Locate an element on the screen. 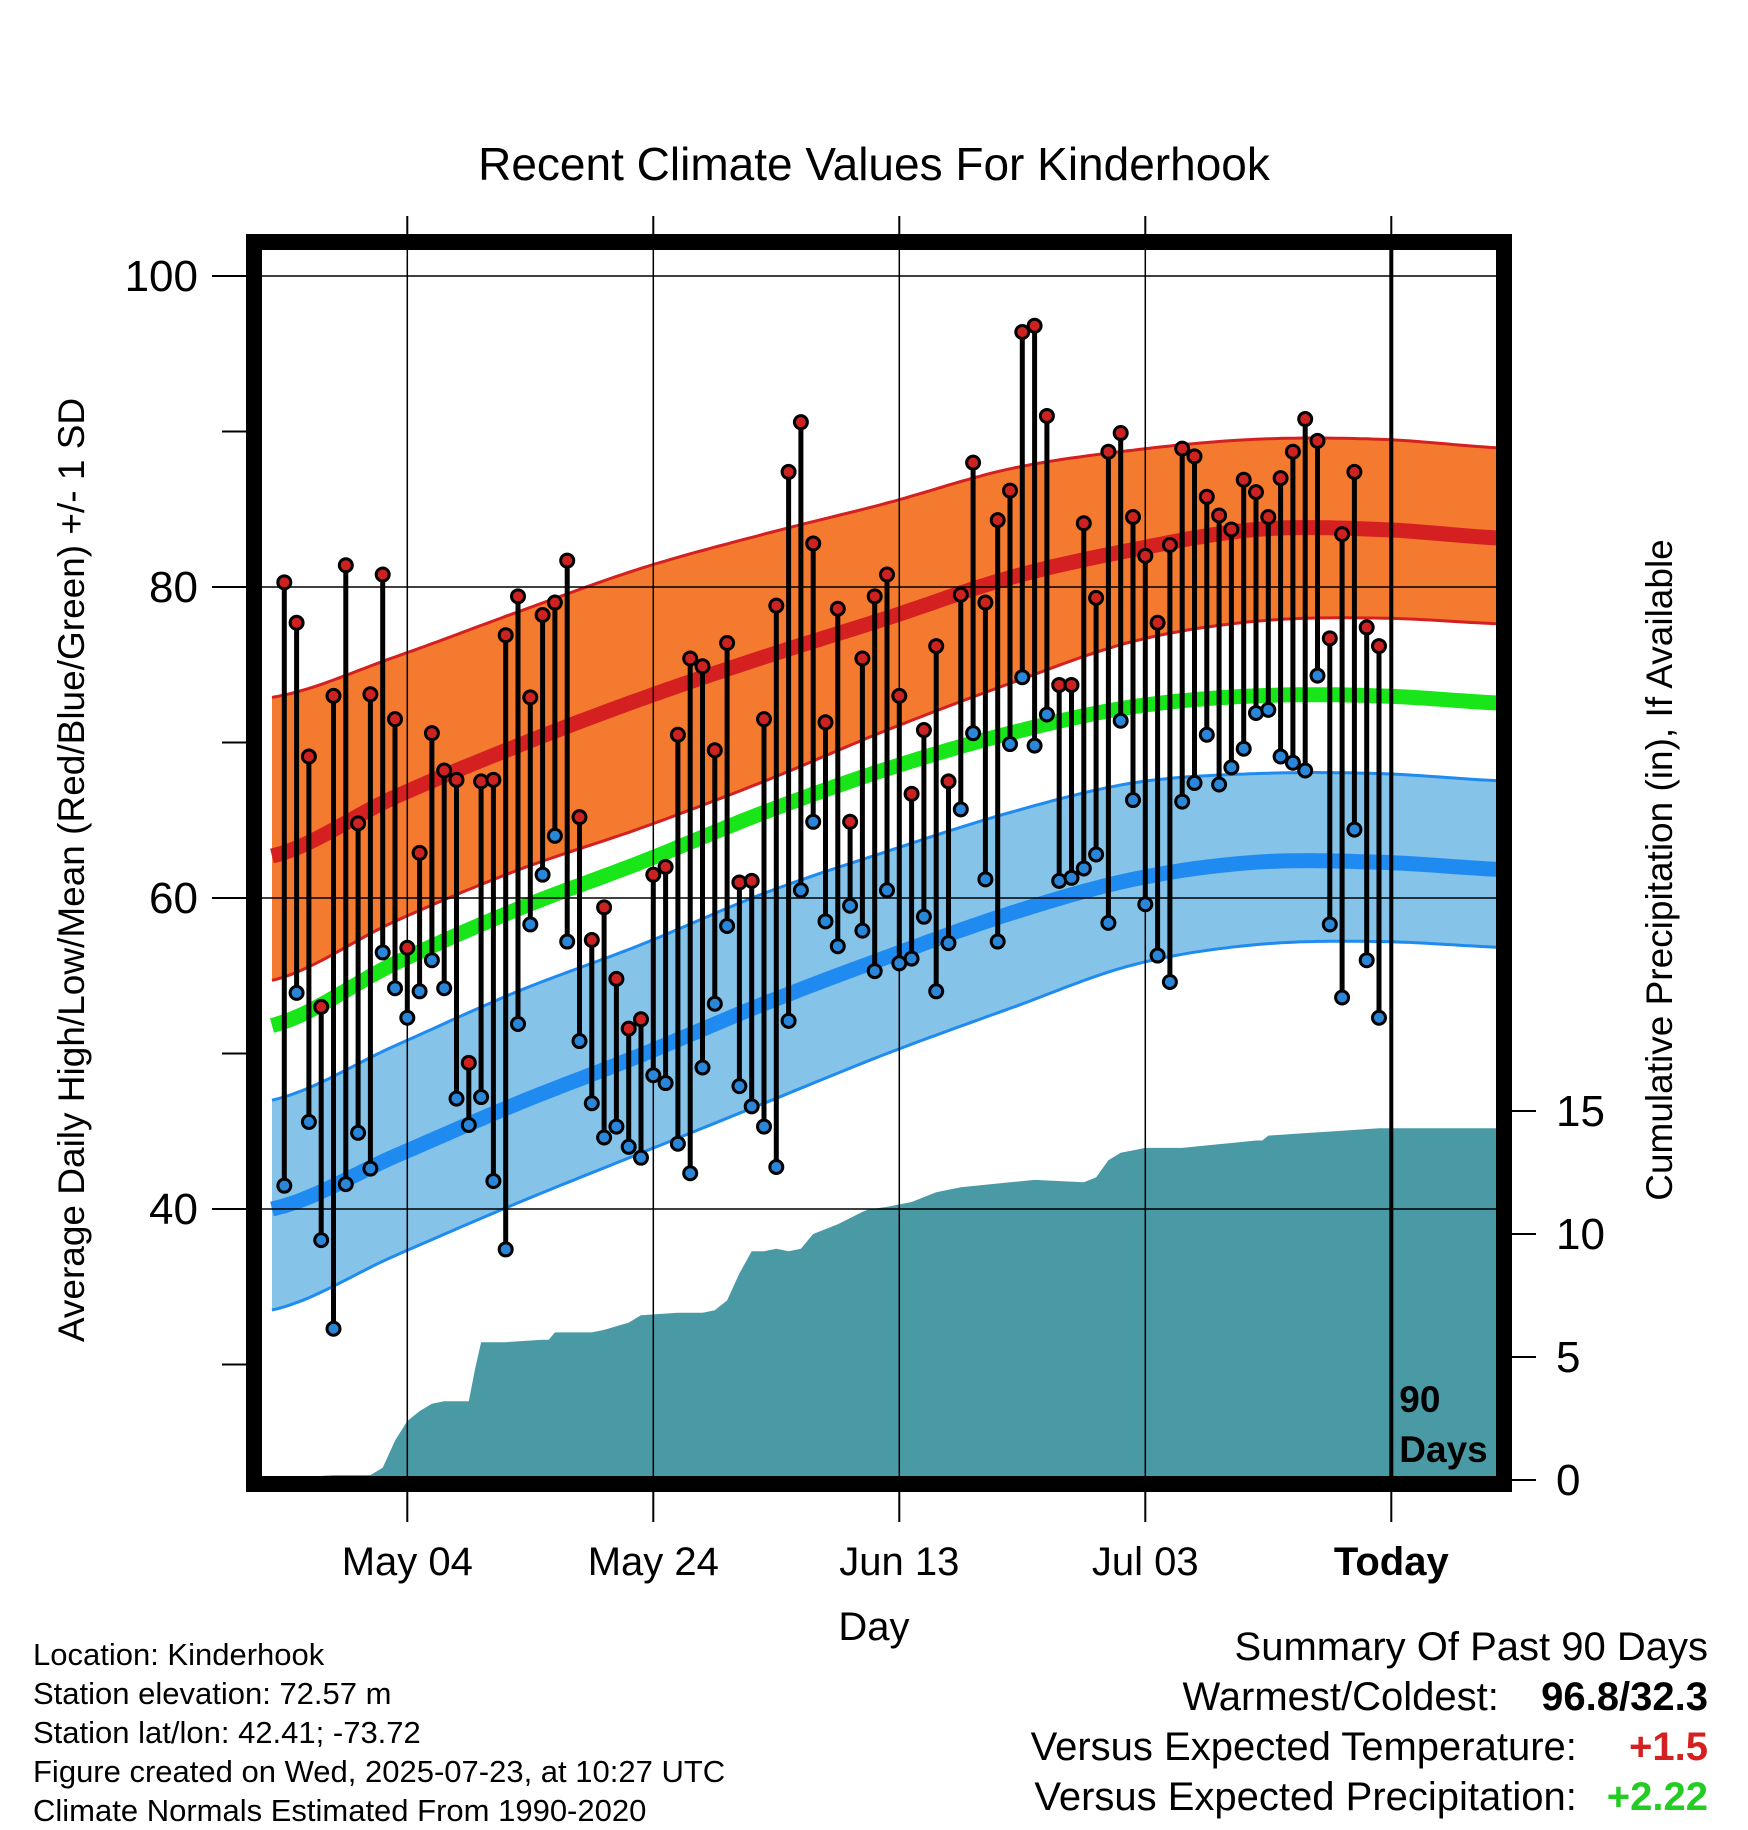  low-normal-band-lower-edge is located at coordinates (885, 1125).